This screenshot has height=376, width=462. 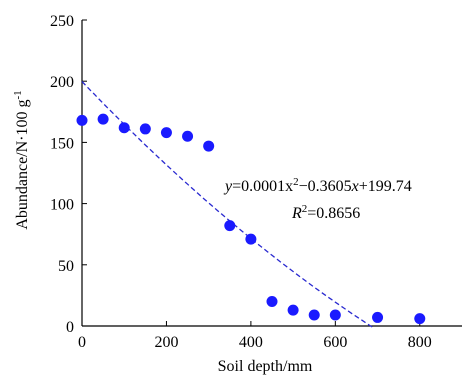 What do you see at coordinates (166, 342) in the screenshot?
I see `x-tick-label: 200` at bounding box center [166, 342].